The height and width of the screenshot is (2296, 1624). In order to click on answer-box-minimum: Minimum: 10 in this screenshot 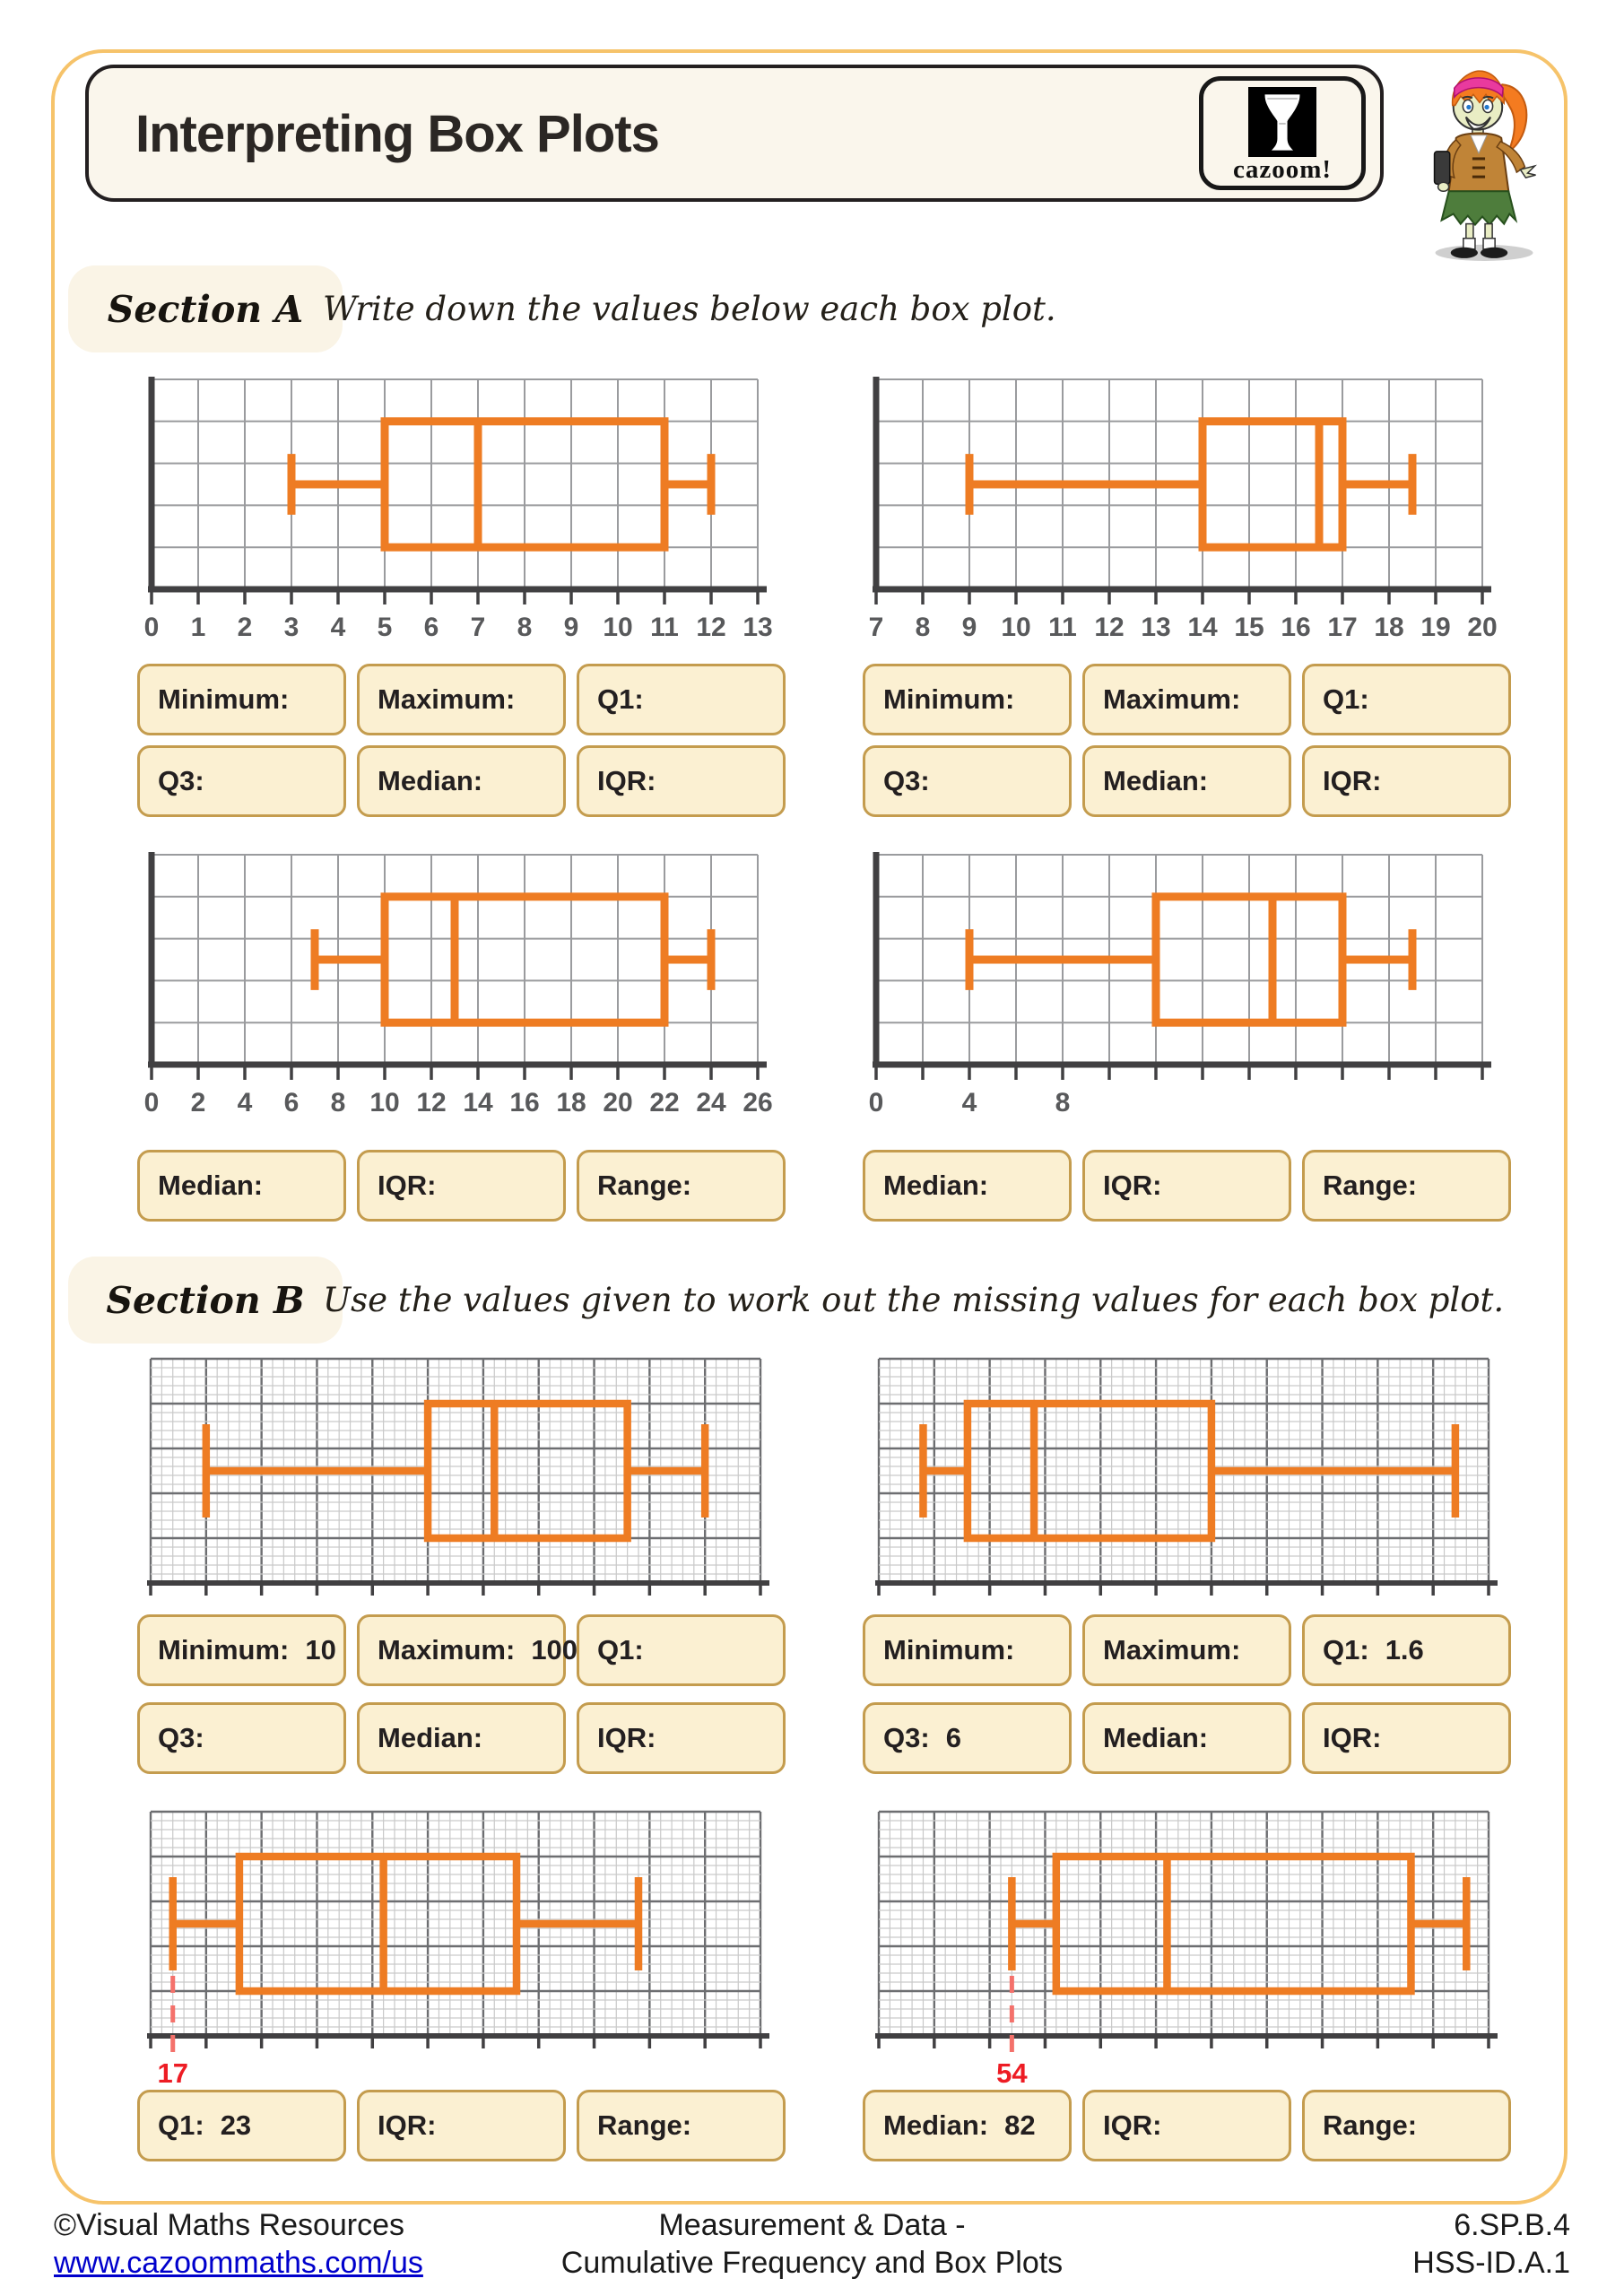, I will do `click(241, 1650)`.